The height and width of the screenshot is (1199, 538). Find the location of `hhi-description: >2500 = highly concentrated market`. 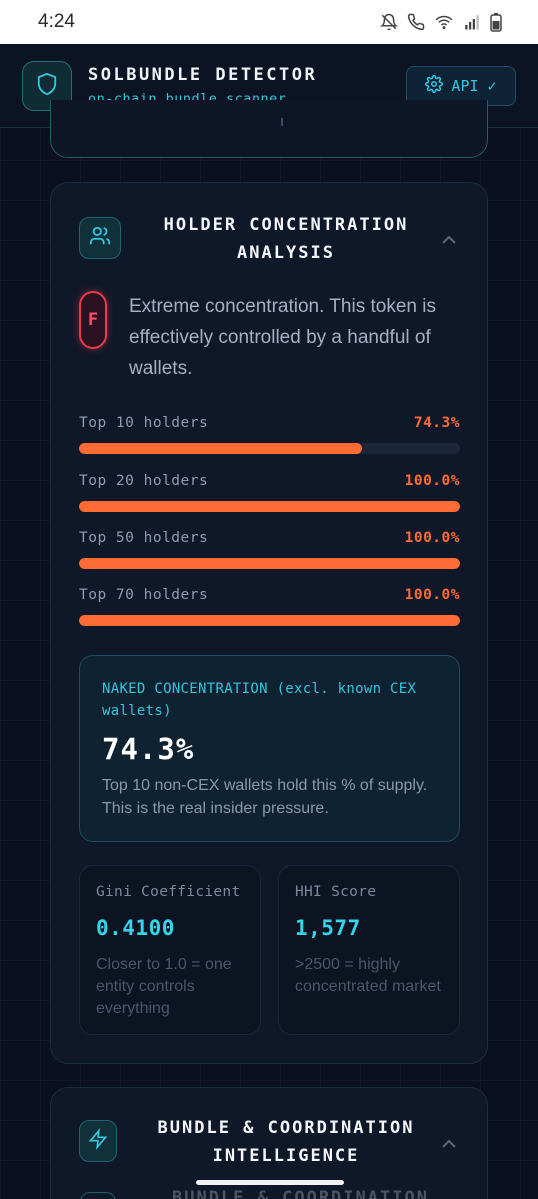

hhi-description: >2500 = highly concentrated market is located at coordinates (368, 975).